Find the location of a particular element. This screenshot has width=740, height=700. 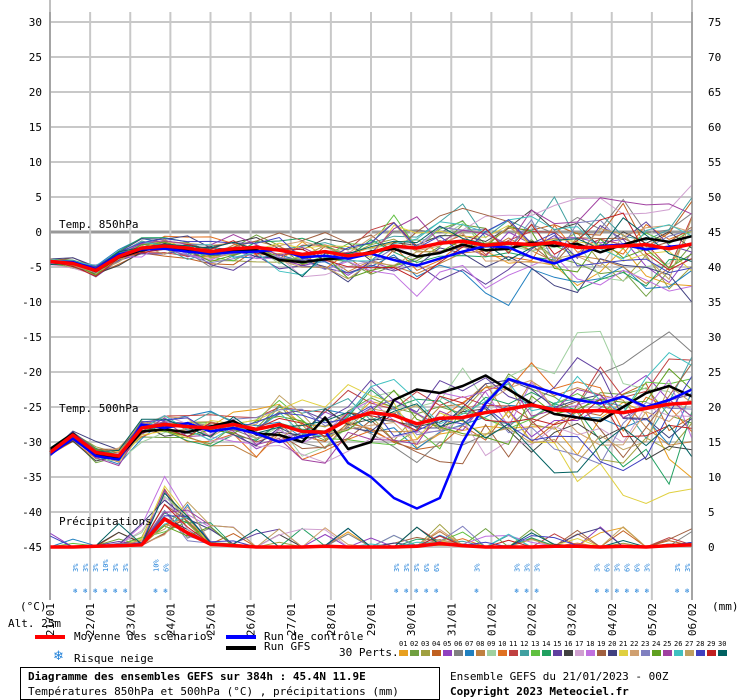

x-tick-label: 05/02 is located at coordinates (652, 619).